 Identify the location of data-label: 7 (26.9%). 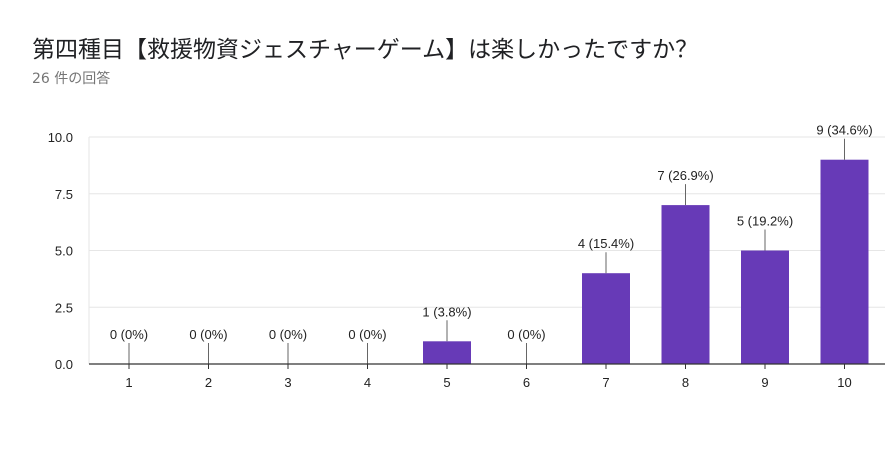
(685, 175).